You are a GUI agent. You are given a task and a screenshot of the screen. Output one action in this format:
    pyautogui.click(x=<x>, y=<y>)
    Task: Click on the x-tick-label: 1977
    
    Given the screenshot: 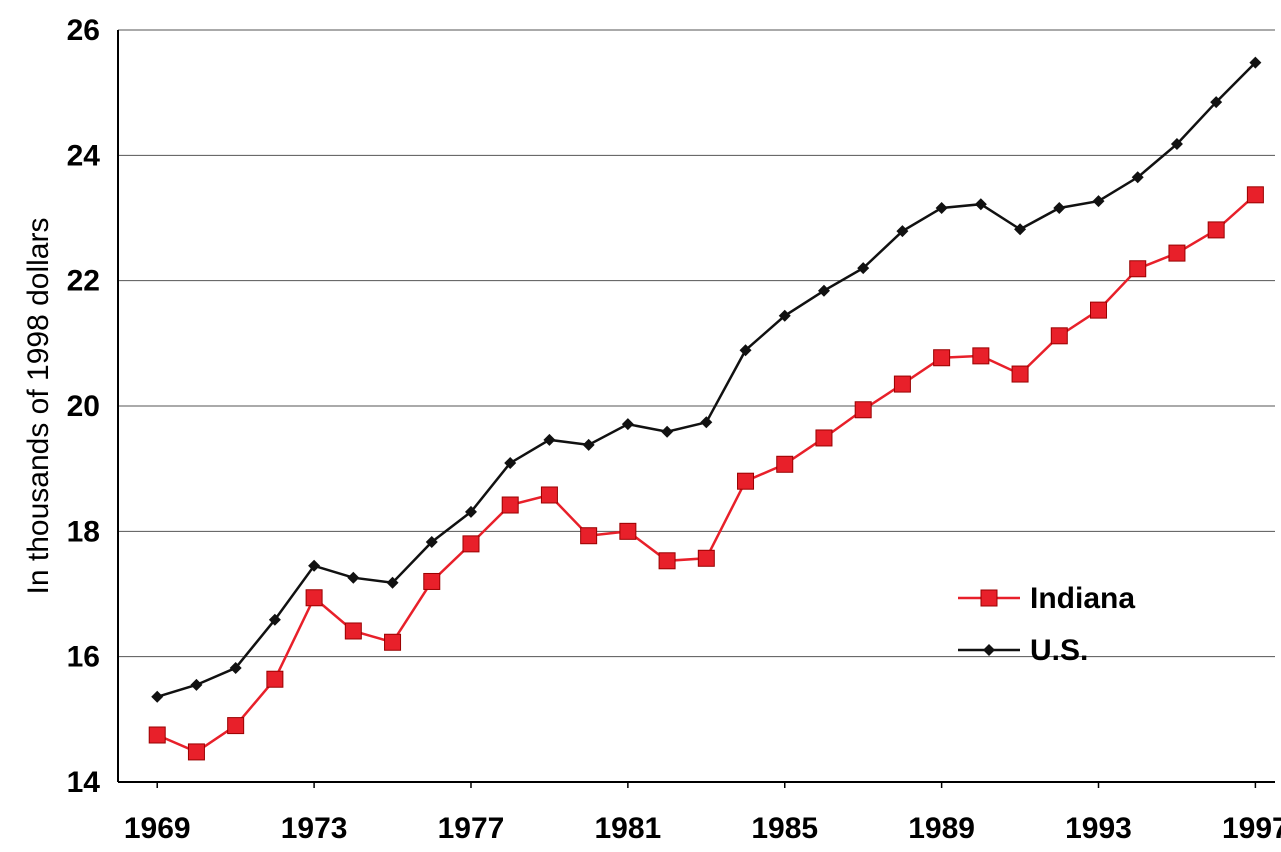 What is the action you would take?
    pyautogui.click(x=471, y=828)
    